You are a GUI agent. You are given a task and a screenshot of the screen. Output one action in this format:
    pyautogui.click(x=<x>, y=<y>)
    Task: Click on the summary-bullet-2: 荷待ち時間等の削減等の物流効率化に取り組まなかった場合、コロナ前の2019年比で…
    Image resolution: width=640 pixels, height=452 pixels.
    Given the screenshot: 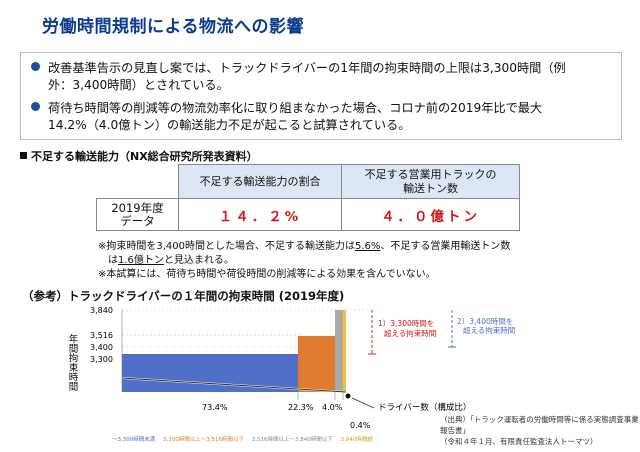 What is the action you would take?
    pyautogui.click(x=321, y=108)
    